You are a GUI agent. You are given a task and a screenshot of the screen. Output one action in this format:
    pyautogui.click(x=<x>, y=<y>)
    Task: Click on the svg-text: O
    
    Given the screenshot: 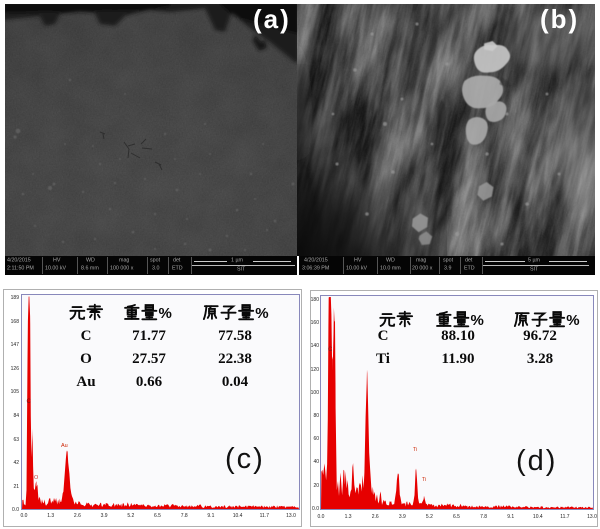 What is the action you would take?
    pyautogui.click(x=36, y=478)
    